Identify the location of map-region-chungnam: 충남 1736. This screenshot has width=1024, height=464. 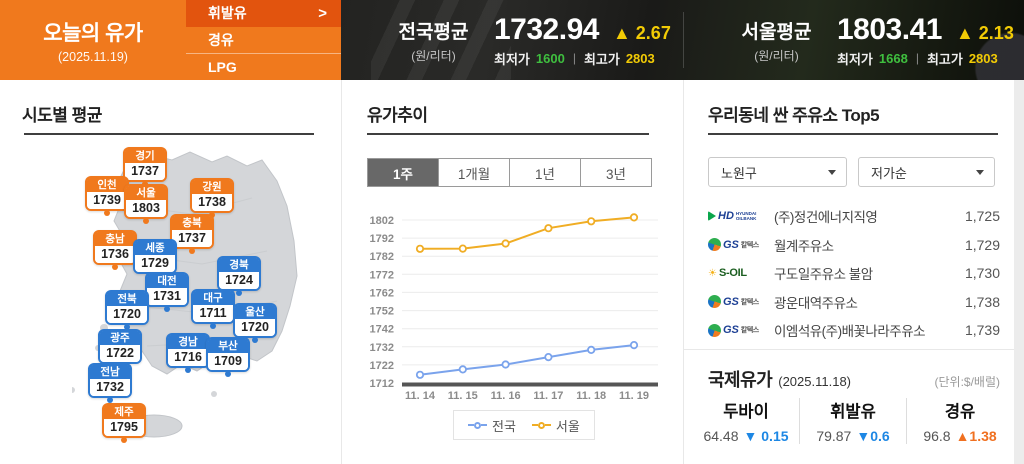
(115, 250).